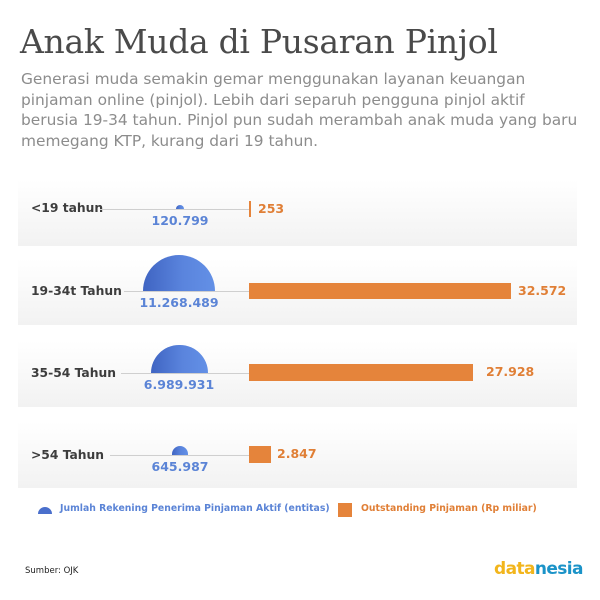 This screenshot has width=600, height=600. I want to click on chart-row: 35-54 Tahun 6.989.931 27.928, so click(297, 374).